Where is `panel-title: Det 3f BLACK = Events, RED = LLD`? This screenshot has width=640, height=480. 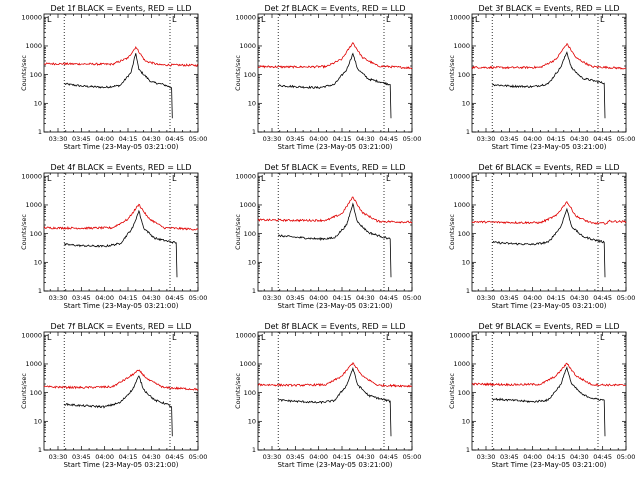
panel-title: Det 3f BLACK = Events, RED = LLD is located at coordinates (548, 8).